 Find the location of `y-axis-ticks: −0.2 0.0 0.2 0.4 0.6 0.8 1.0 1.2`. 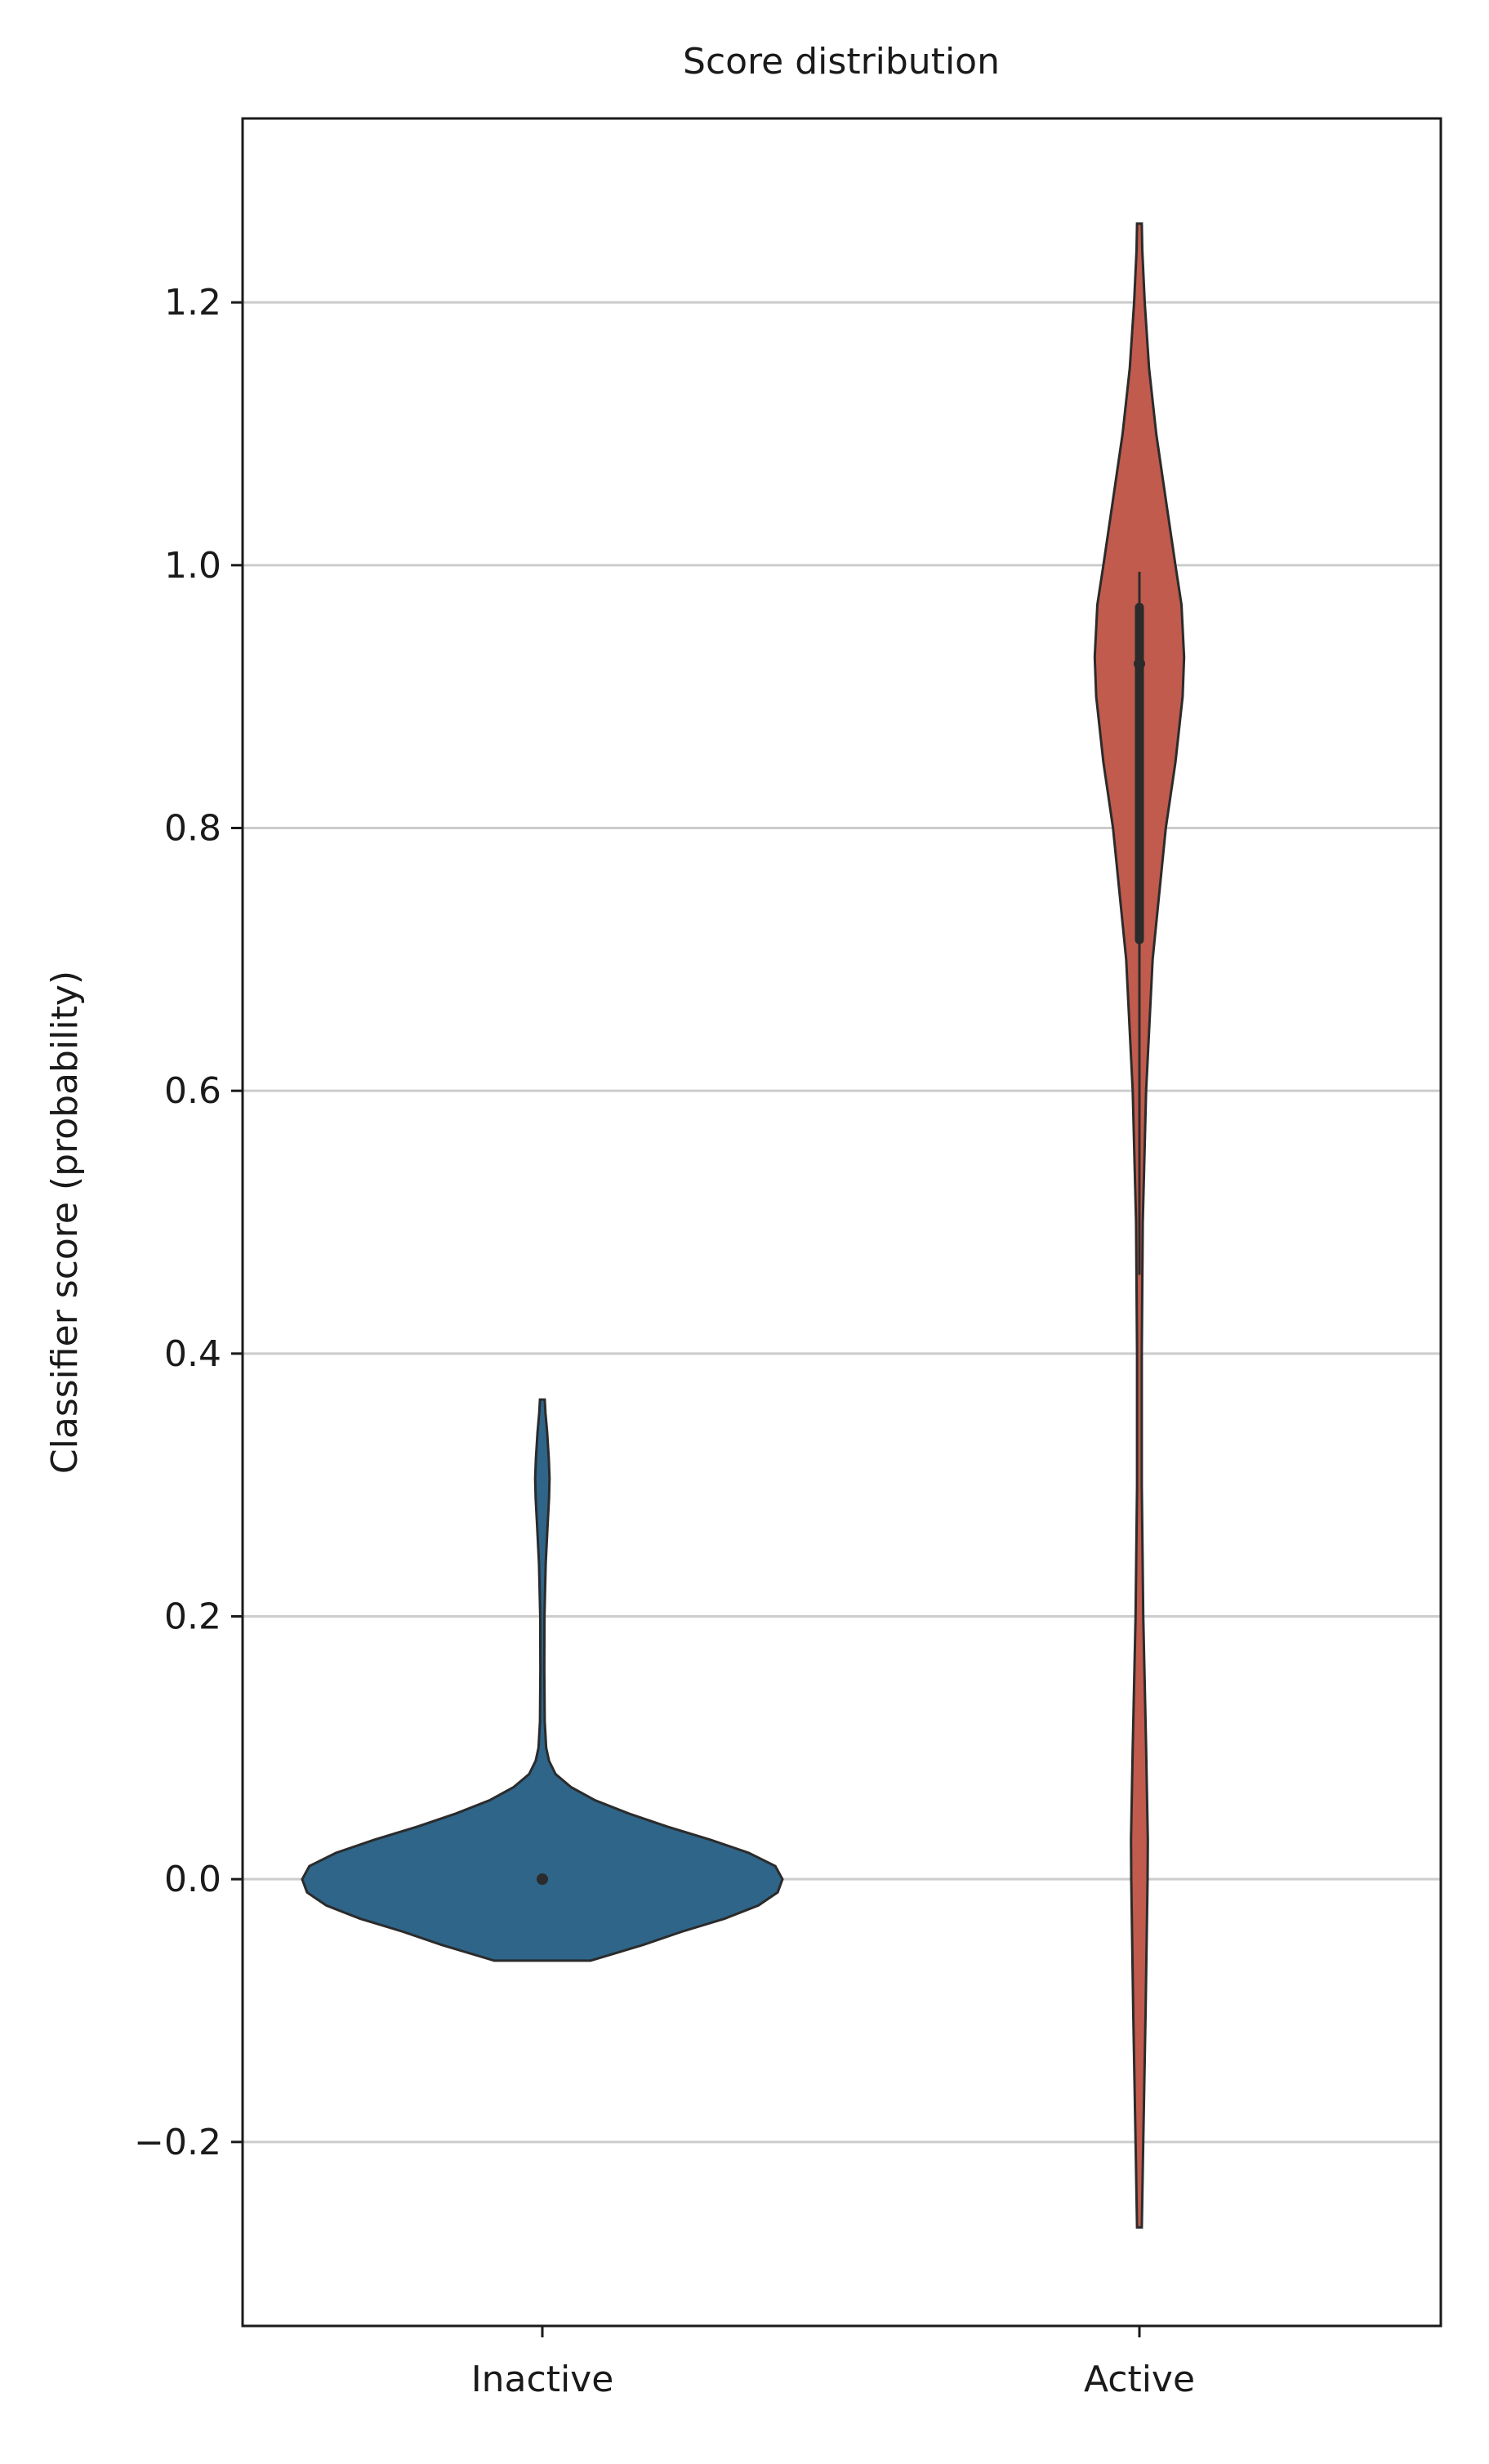

y-axis-ticks: −0.2 0.0 0.2 0.4 0.6 0.8 1.0 1.2 is located at coordinates (188, 1222).